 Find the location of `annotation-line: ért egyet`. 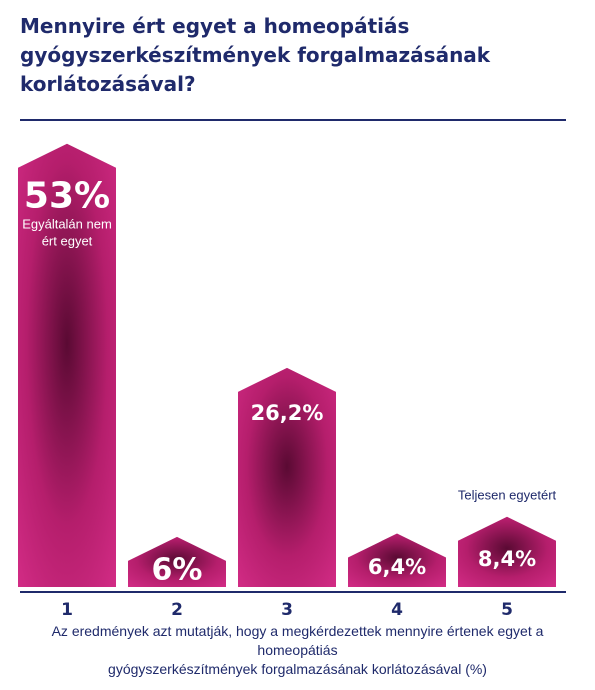

annotation-line: ért egyet is located at coordinates (67, 241).